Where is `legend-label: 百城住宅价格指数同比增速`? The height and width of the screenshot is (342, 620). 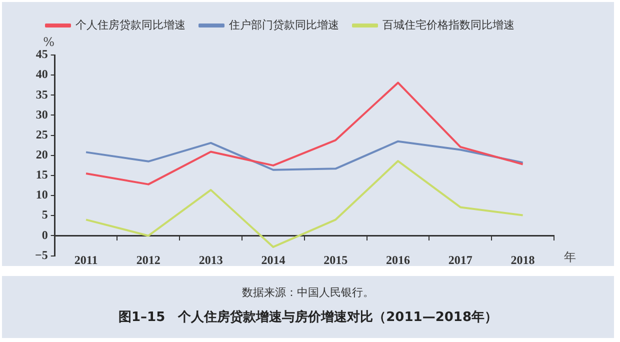 legend-label: 百城住宅价格指数同比增速 is located at coordinates (448, 25).